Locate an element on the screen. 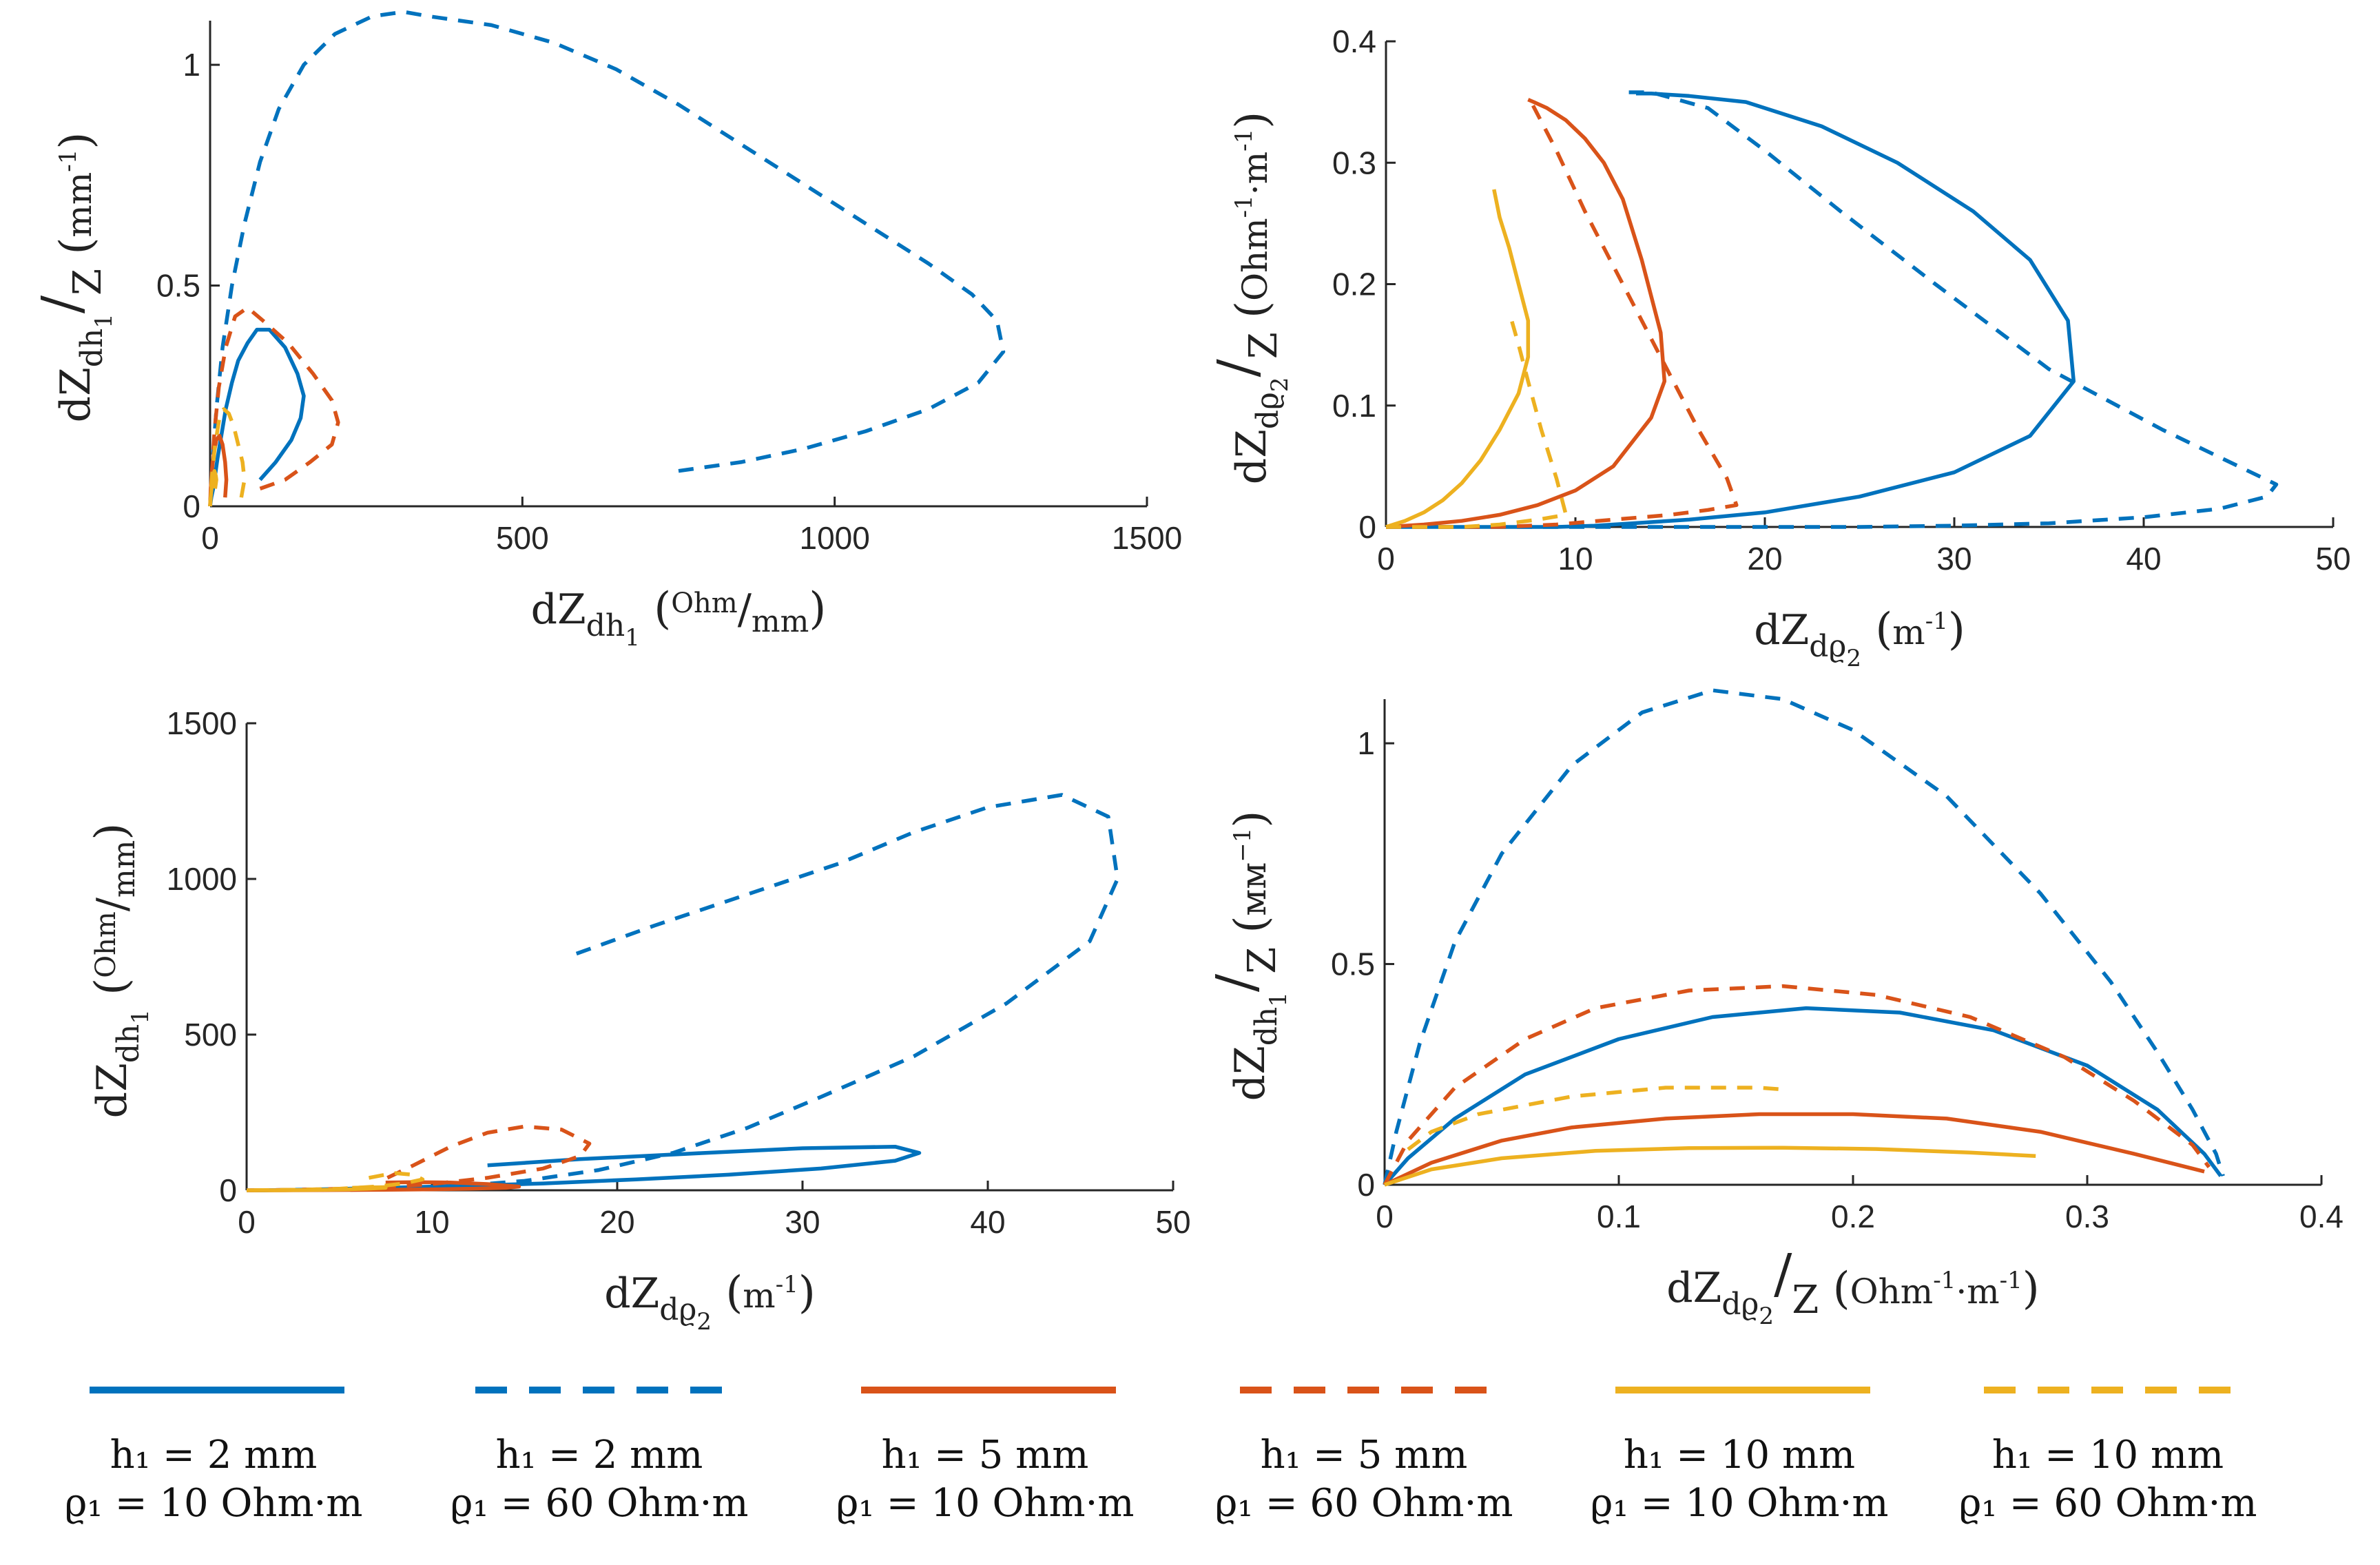 The height and width of the screenshot is (1565, 2380). y-tick-label: 1 is located at coordinates (191, 65).